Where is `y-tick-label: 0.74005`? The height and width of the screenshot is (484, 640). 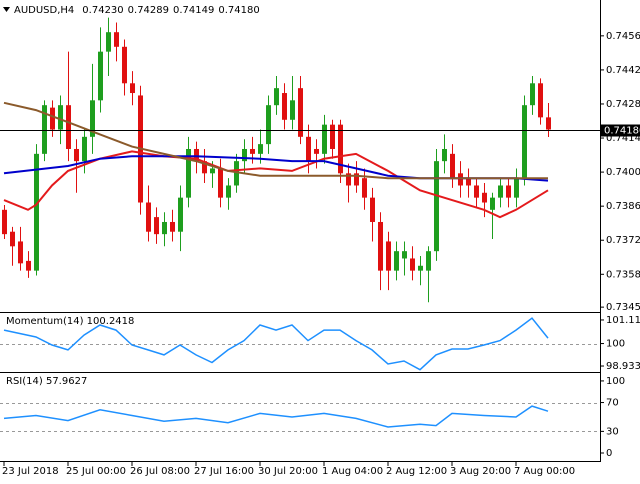
y-tick-label: 0.74005 is located at coordinates (623, 172).